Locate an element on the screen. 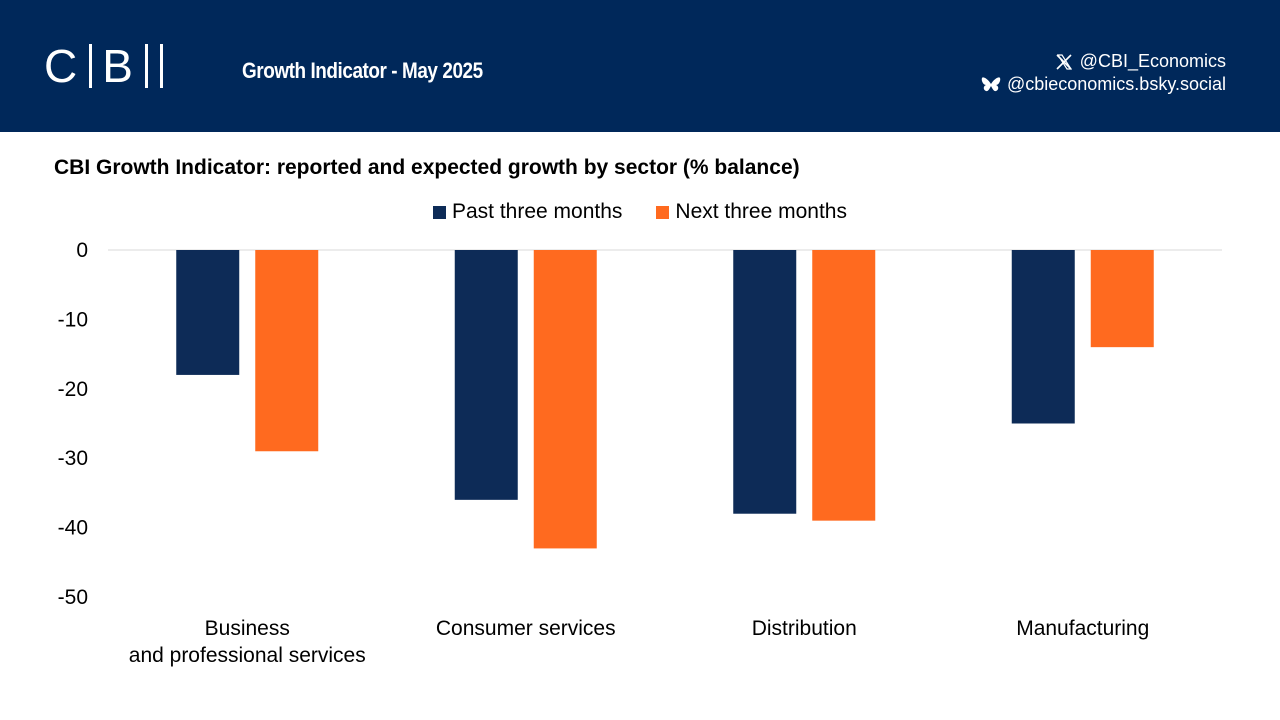  x-category-label: Distribution is located at coordinates (804, 628).